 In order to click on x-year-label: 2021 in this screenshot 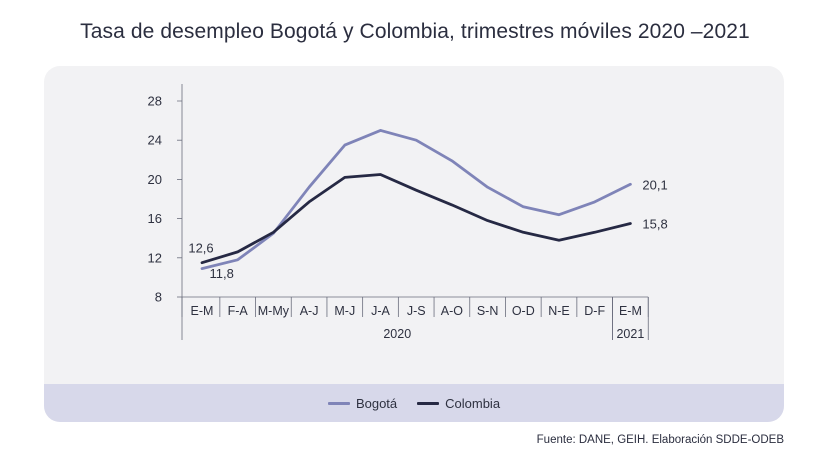, I will do `click(630, 334)`.